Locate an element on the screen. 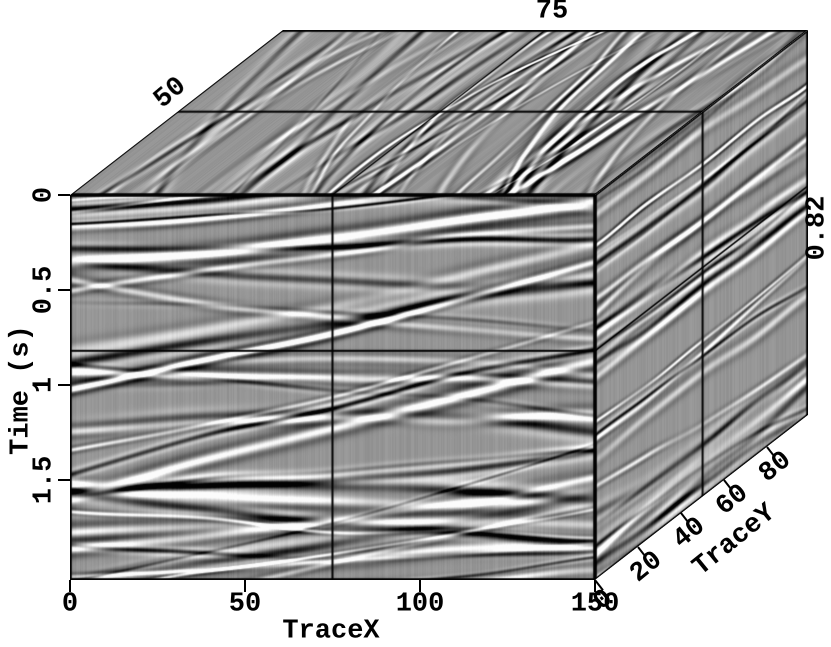 The width and height of the screenshot is (831, 647). tracex-tick-label: 100 is located at coordinates (420, 604).